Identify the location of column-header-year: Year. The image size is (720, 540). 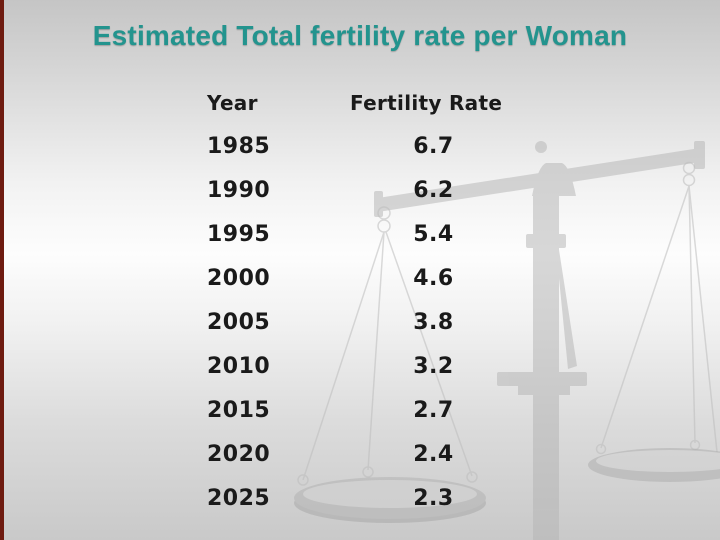
(232, 103).